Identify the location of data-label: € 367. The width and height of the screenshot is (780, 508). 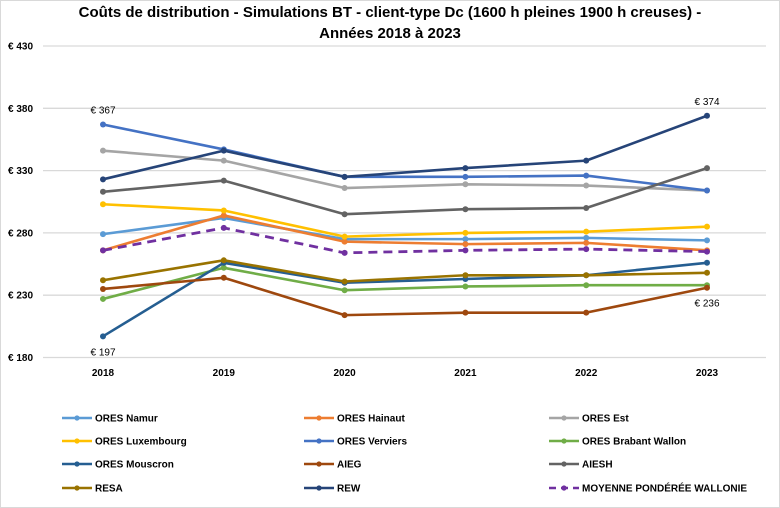
(102, 110).